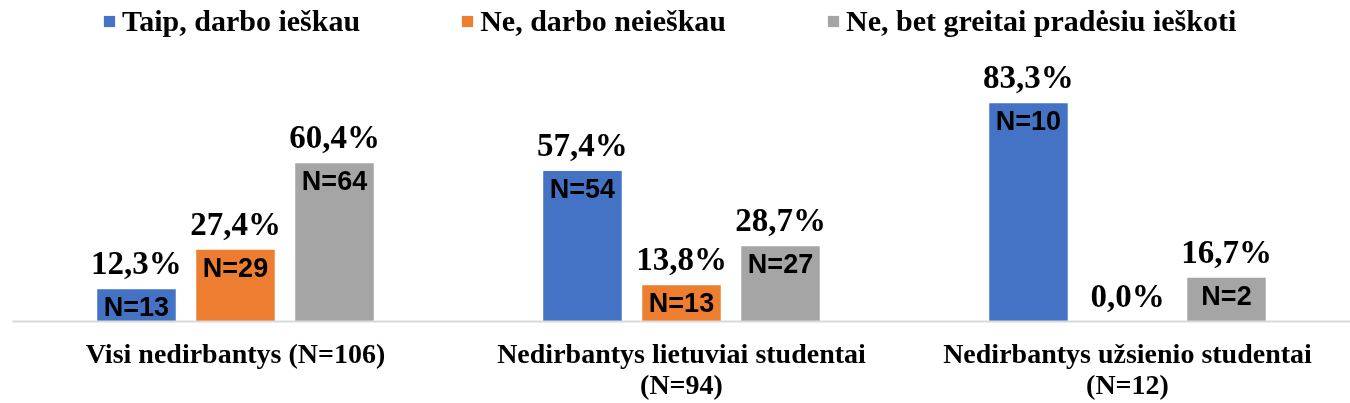 The width and height of the screenshot is (1350, 403). I want to click on x-tick-label: Visi nedirbantys (N=106), so click(235, 353).